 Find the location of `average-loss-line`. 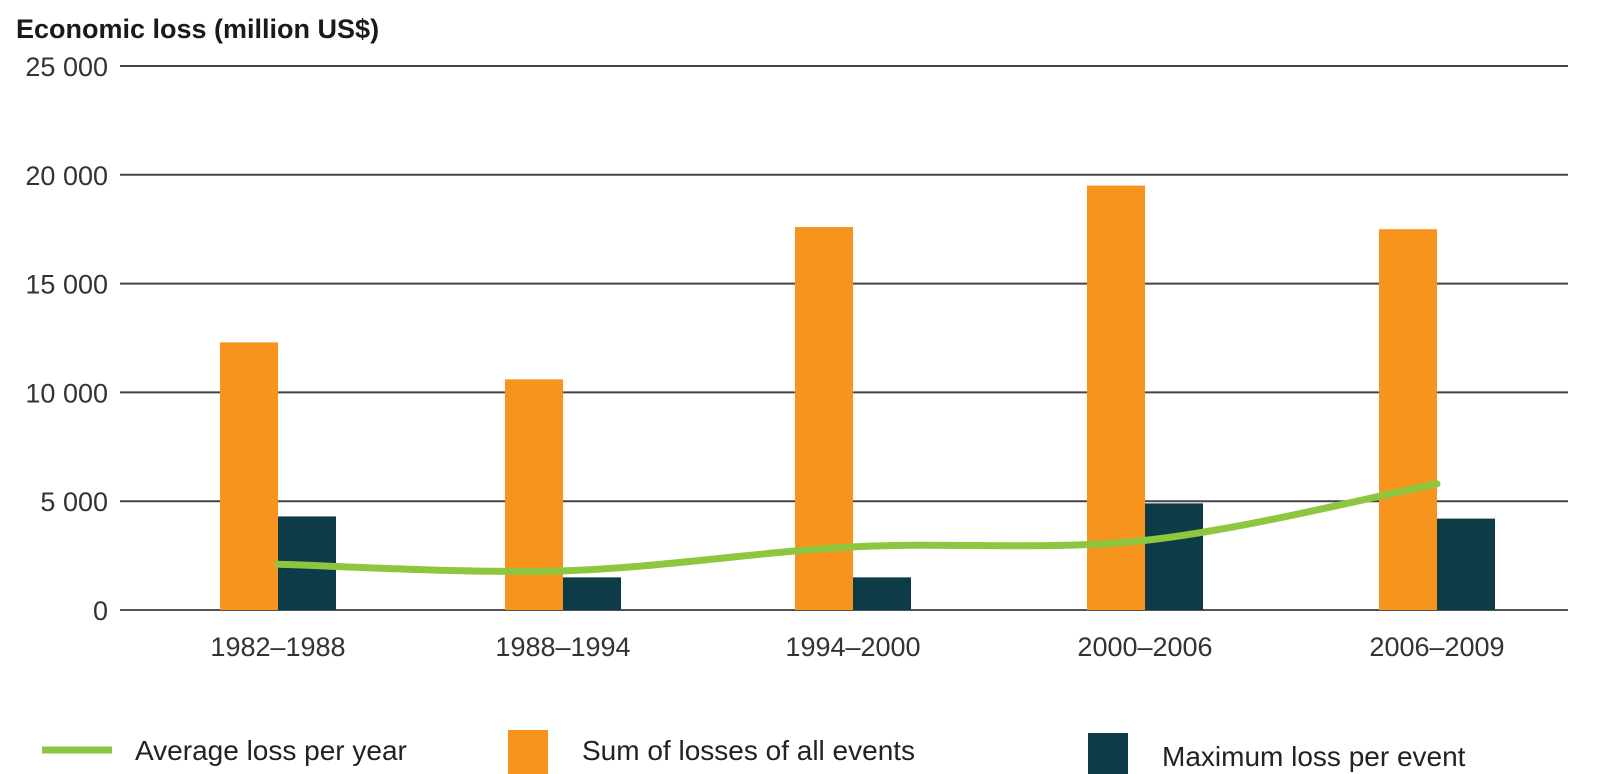

average-loss-line is located at coordinates (857, 527).